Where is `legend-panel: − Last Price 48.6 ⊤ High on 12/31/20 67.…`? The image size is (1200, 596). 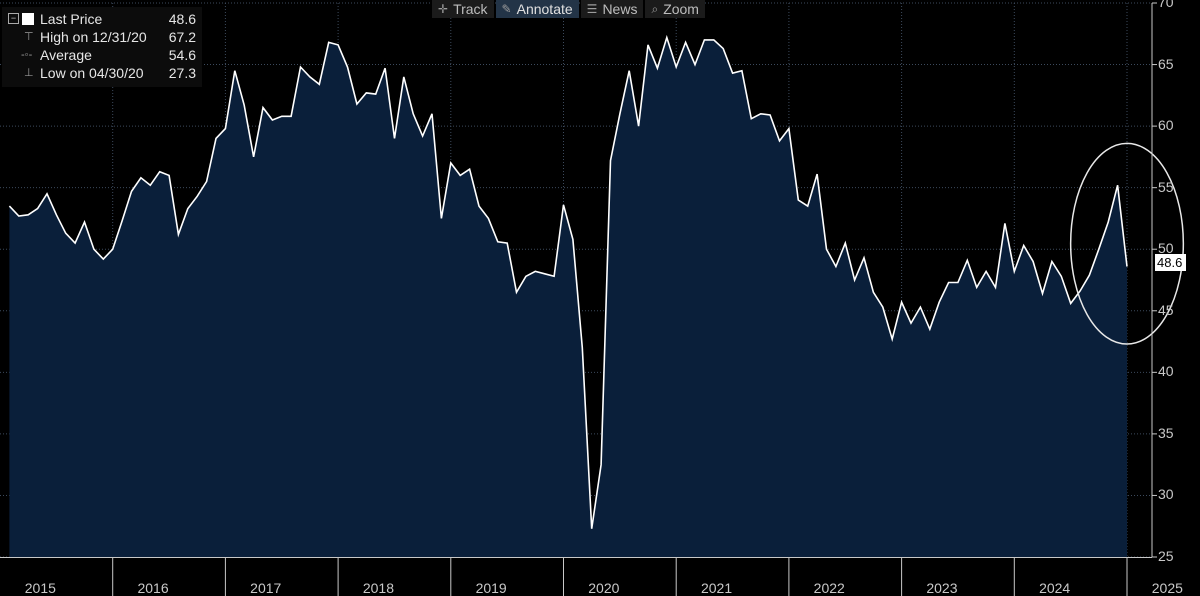
legend-panel: − Last Price 48.6 ⊤ High on 12/31/20 67.… is located at coordinates (102, 47).